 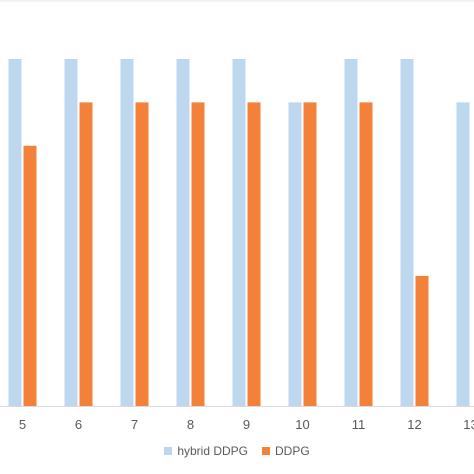 What do you see at coordinates (168, 451) in the screenshot?
I see `legend-swatch-hybrid-ddpg` at bounding box center [168, 451].